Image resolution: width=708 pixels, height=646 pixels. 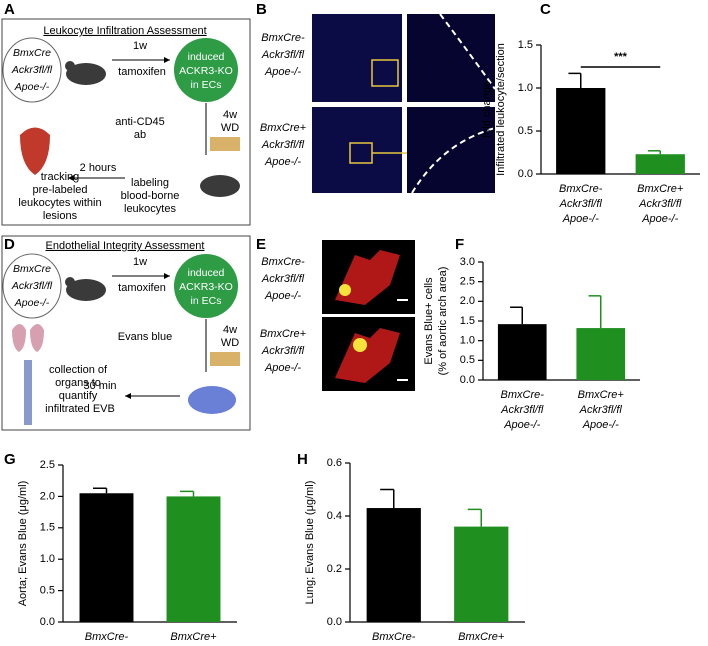 I want to click on box, so click(x=126, y=333).